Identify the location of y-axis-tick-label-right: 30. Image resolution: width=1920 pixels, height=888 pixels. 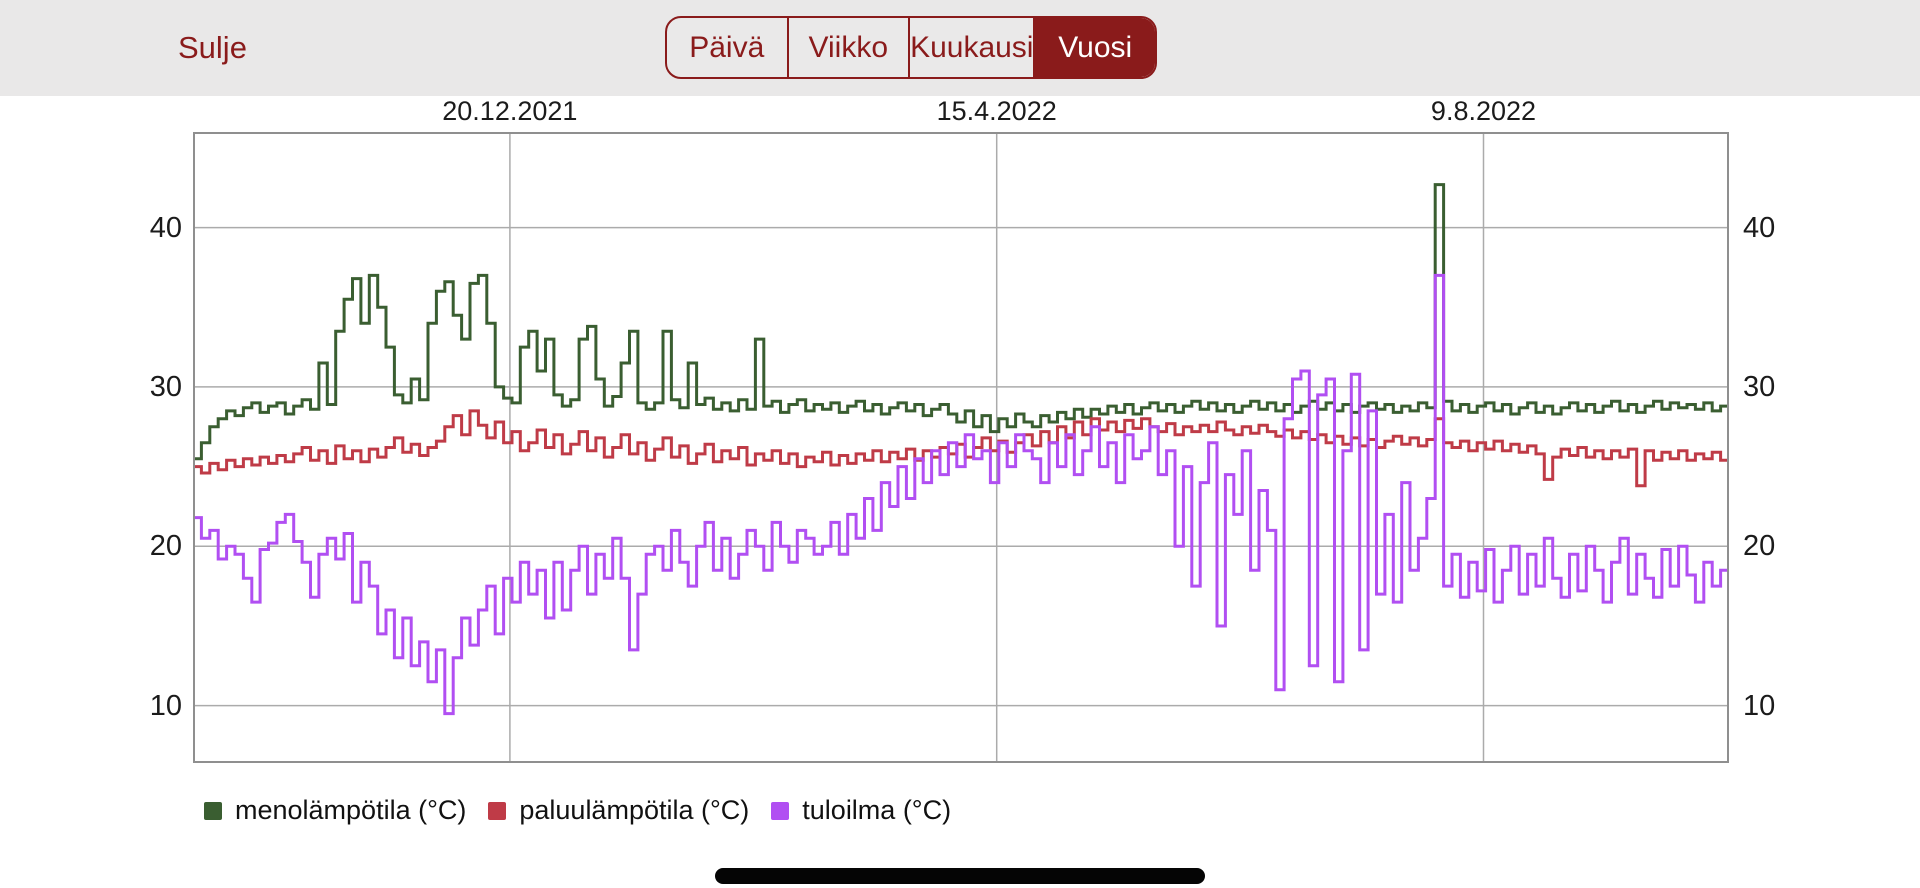
(1759, 386).